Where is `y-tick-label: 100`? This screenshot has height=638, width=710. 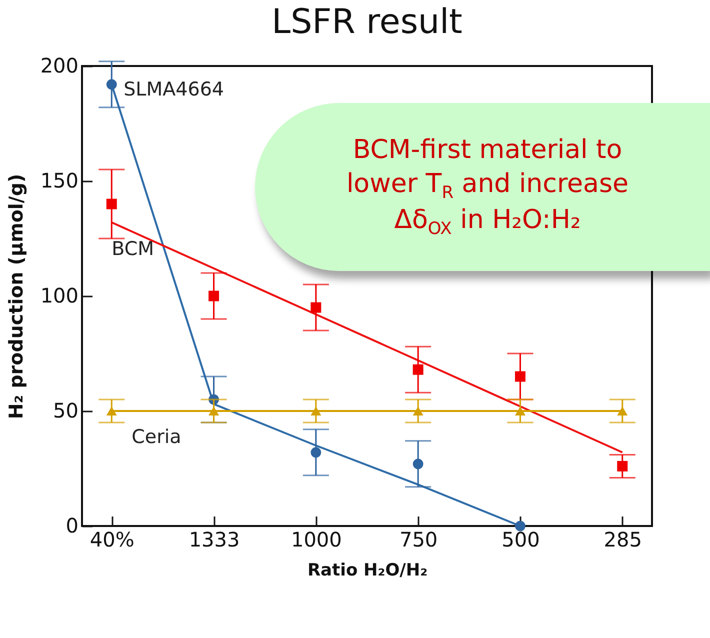
y-tick-label: 100 is located at coordinates (59, 296).